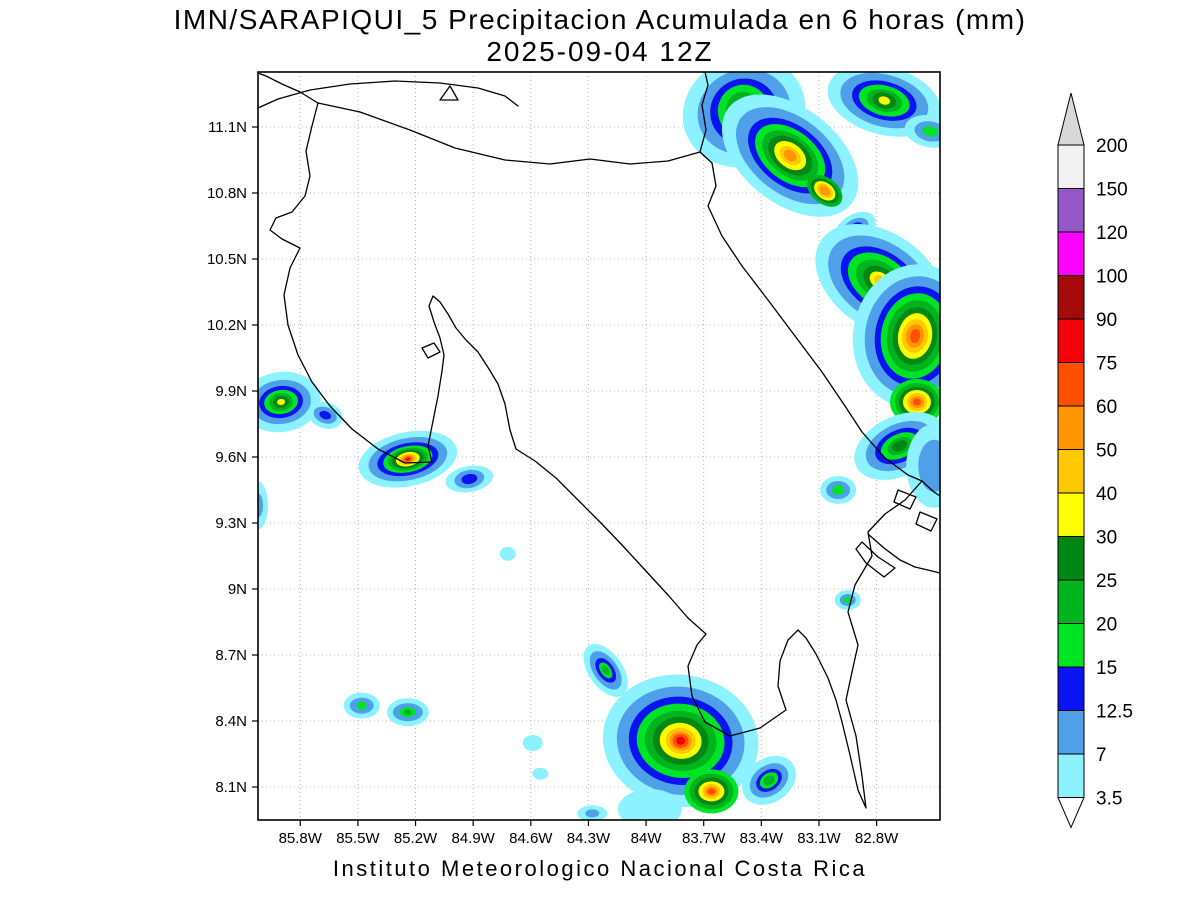  Describe the element at coordinates (431, 350) in the screenshot. I see `chira-island` at that location.